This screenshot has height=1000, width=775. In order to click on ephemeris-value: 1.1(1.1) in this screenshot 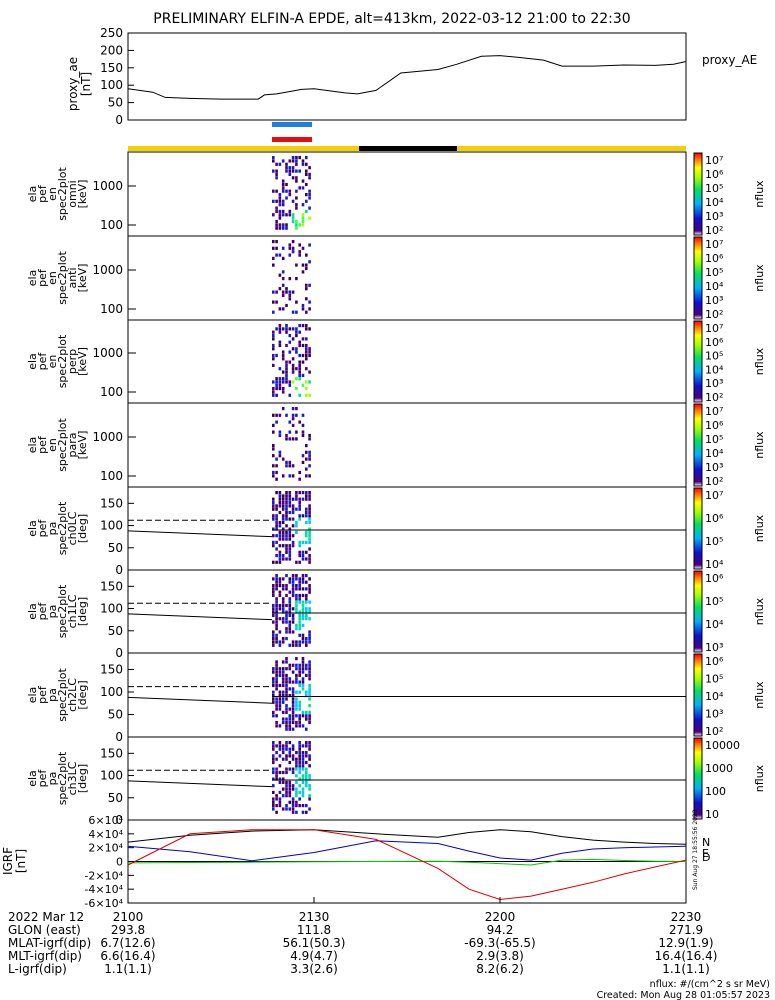, I will do `click(686, 969)`.